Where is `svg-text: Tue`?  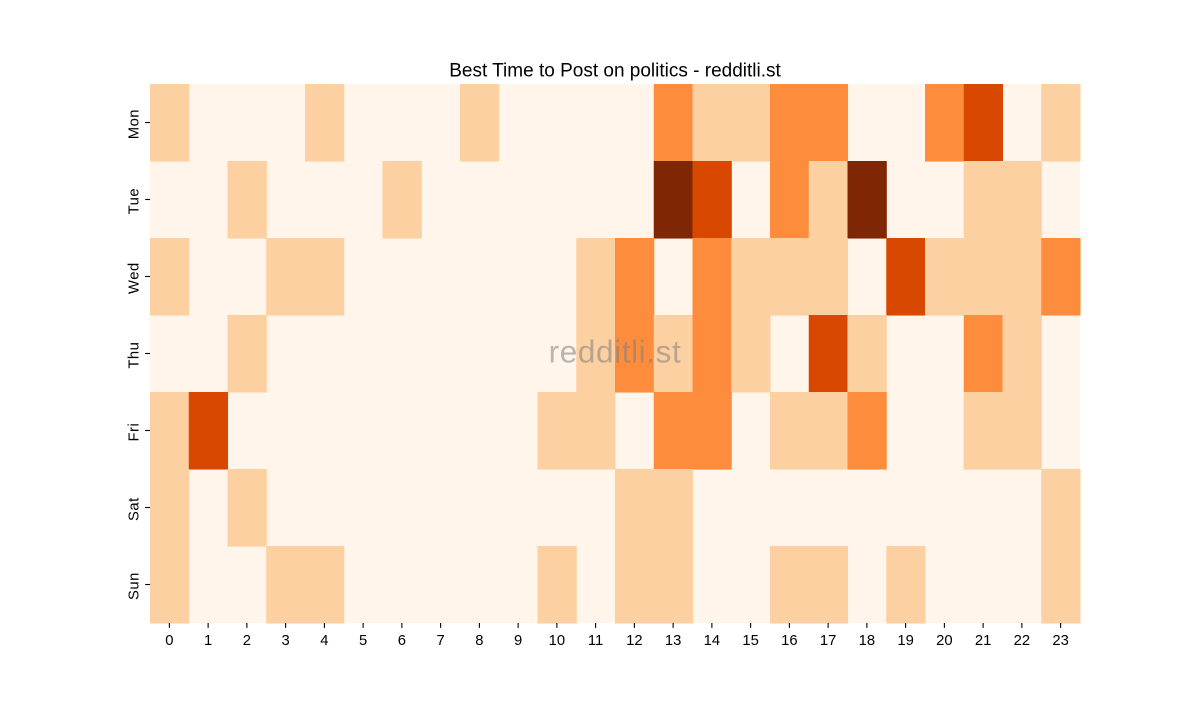
svg-text: Tue is located at coordinates (134, 201).